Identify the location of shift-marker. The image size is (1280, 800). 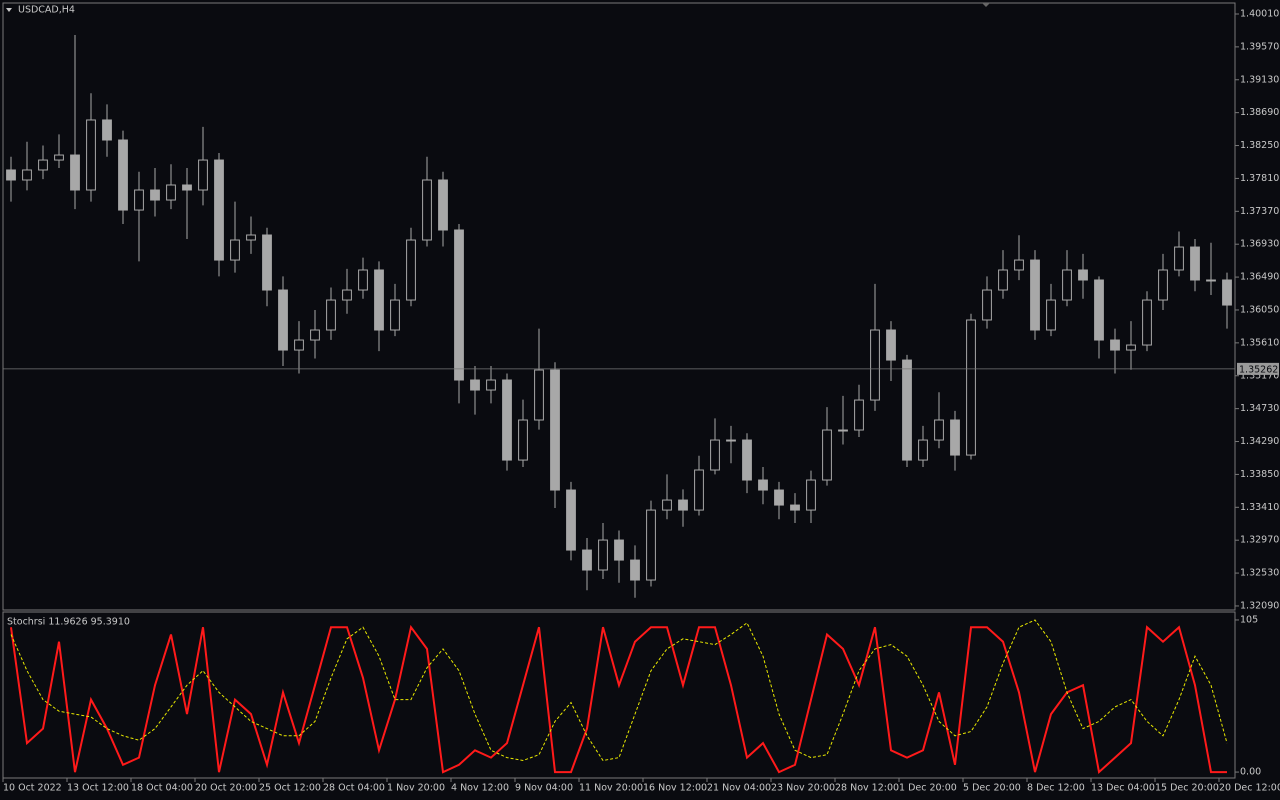
(986, 5).